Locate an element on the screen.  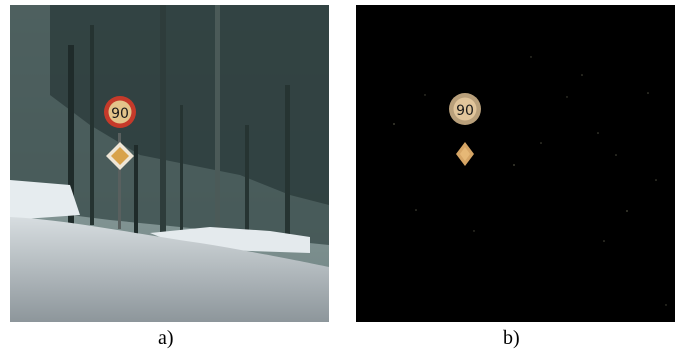
speed-sign-text-b: 90 is located at coordinates (465, 111).